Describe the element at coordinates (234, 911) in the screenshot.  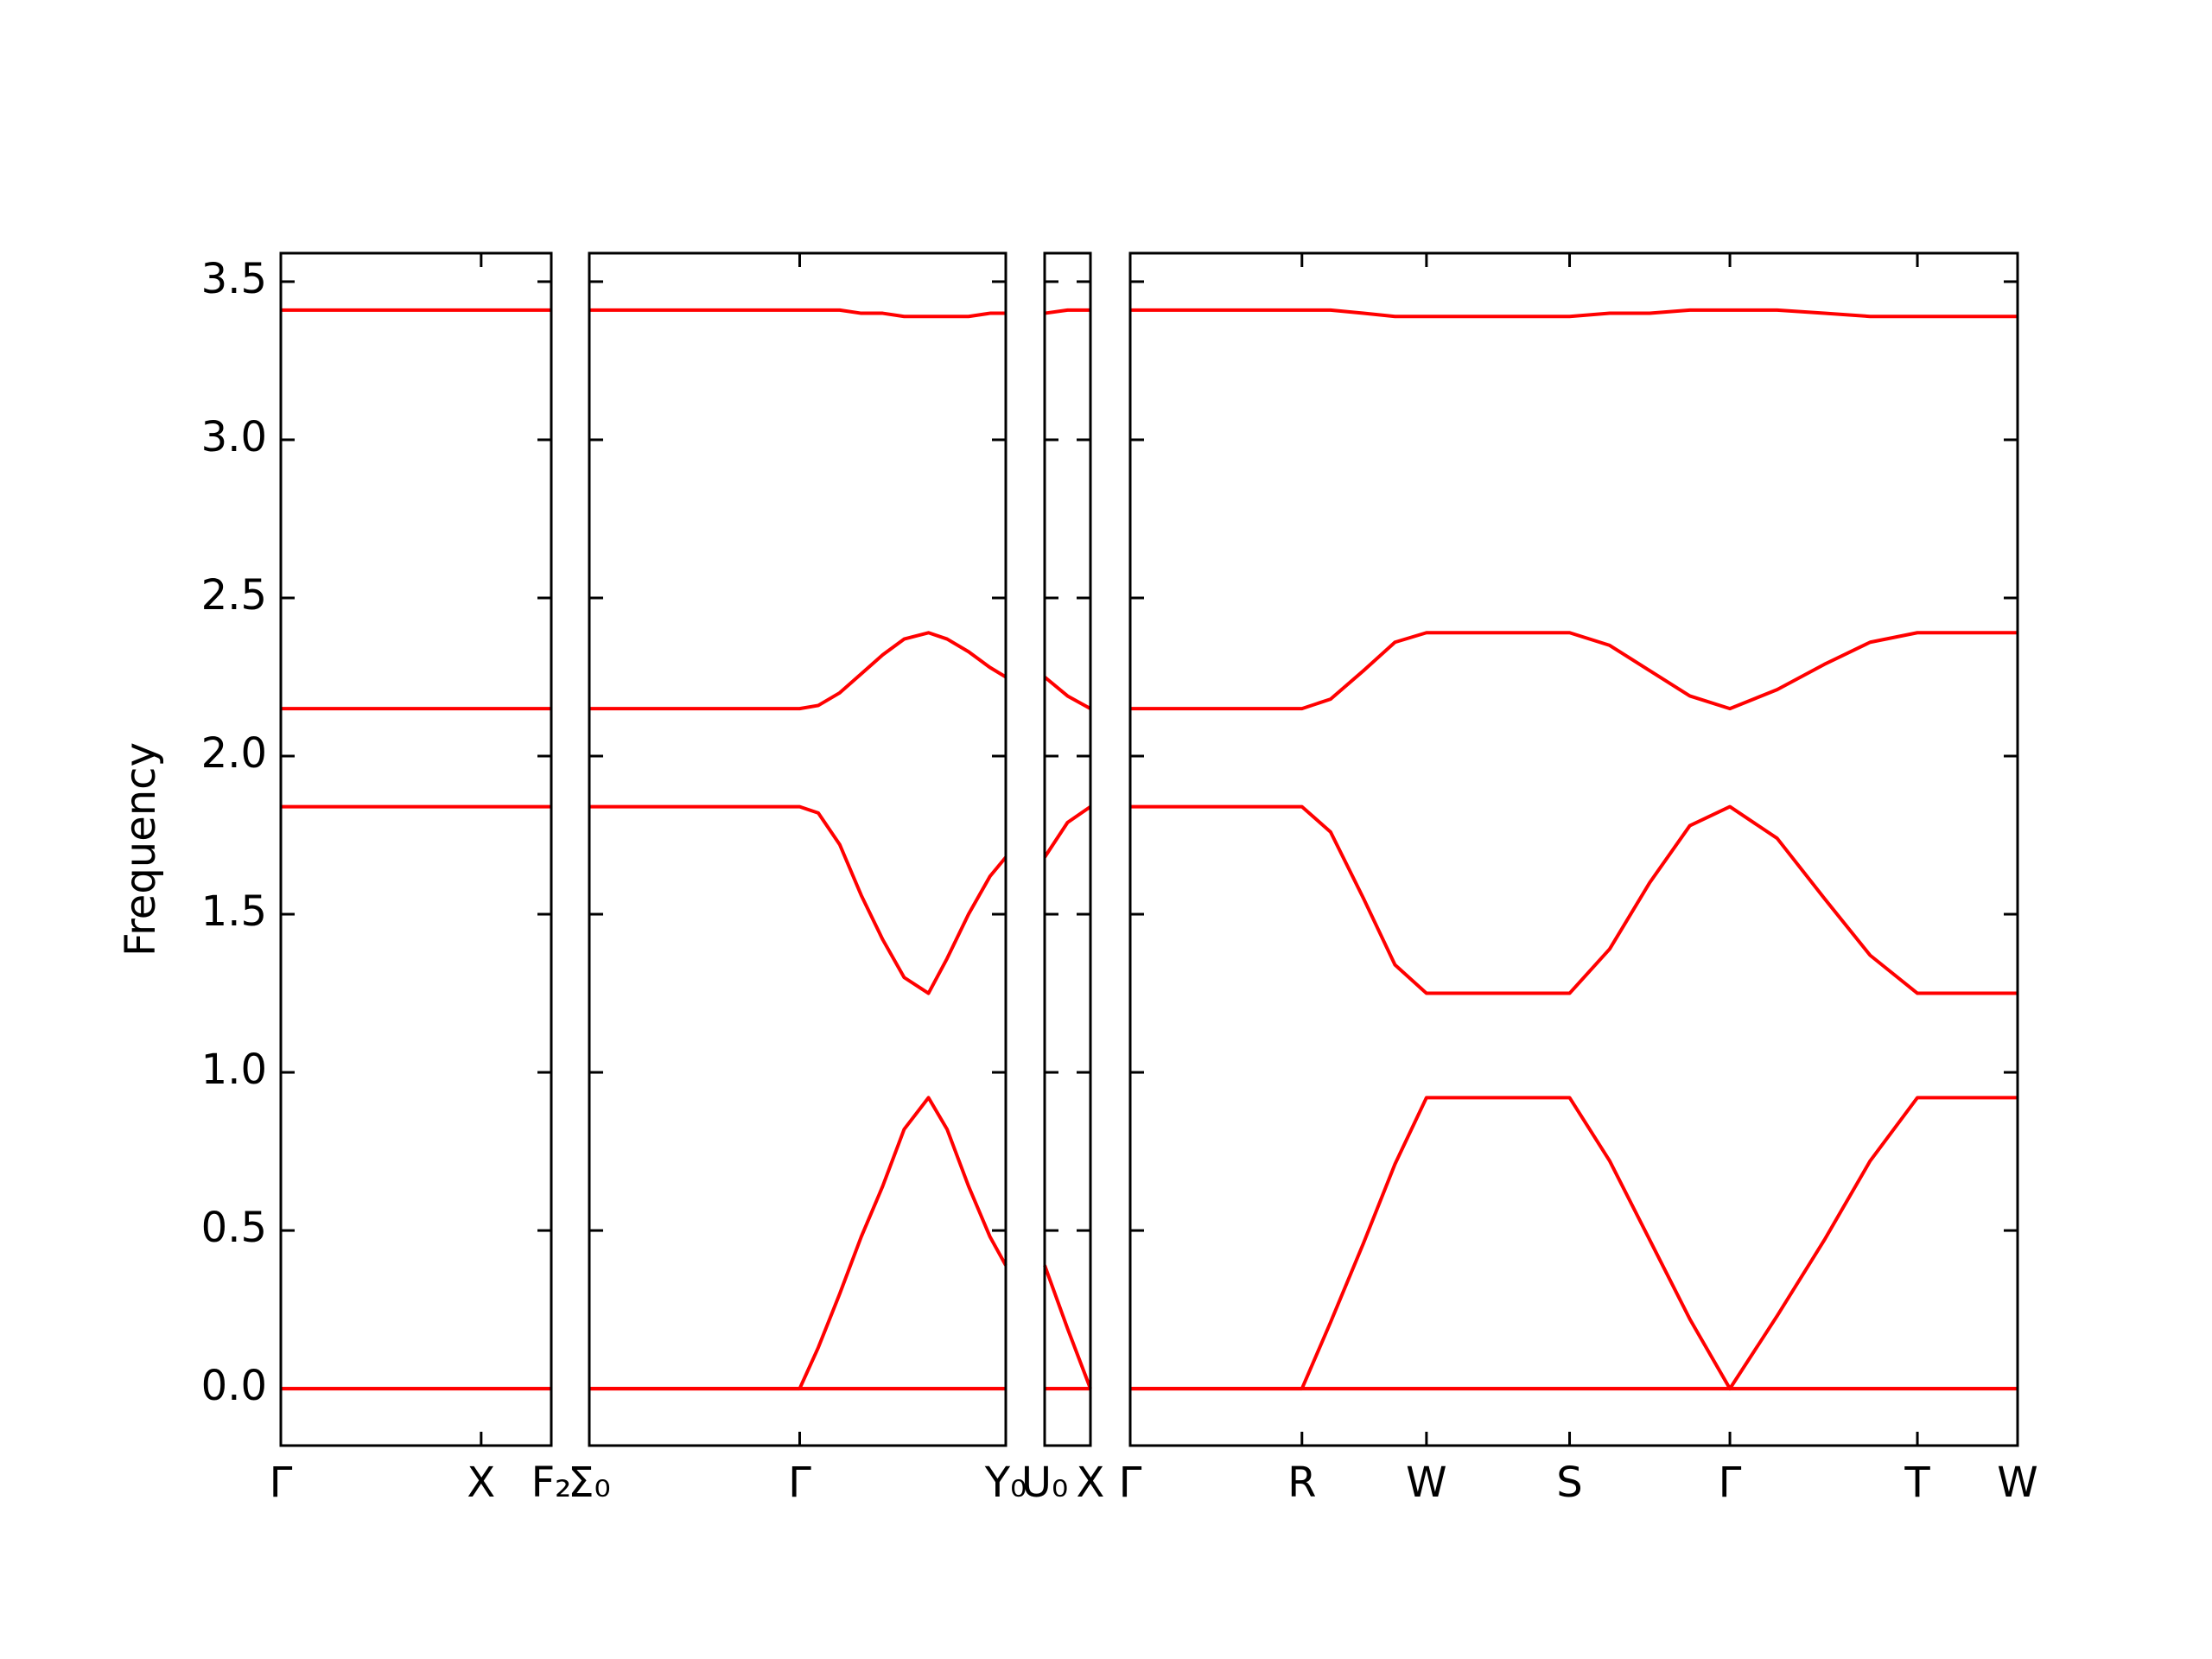
I see `y-tick-label: 1.5` at that location.